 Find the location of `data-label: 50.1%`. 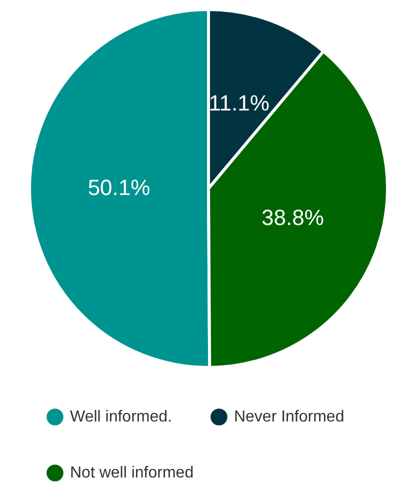

data-label: 50.1% is located at coordinates (119, 187).